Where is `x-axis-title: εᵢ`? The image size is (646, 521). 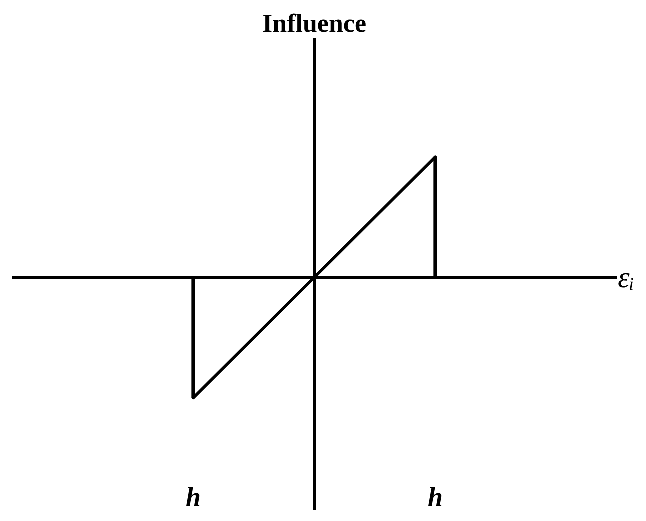 x-axis-title: εᵢ is located at coordinates (626, 278).